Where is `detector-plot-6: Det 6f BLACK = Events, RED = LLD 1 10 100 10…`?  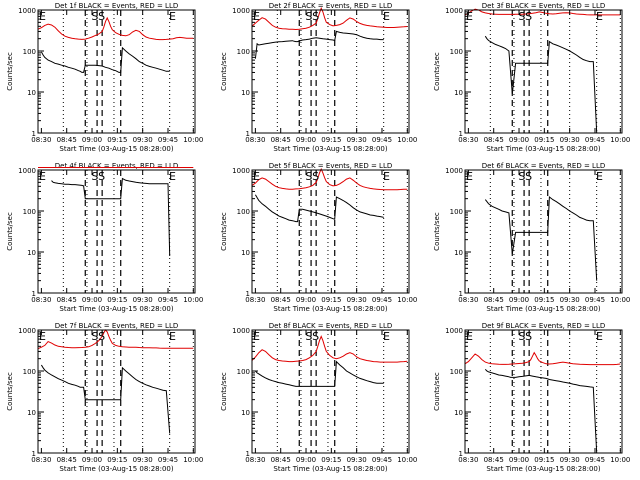 detector-plot-6: Det 6f BLACK = Events, RED = LLD 1 10 100 10… is located at coordinates (531, 237).